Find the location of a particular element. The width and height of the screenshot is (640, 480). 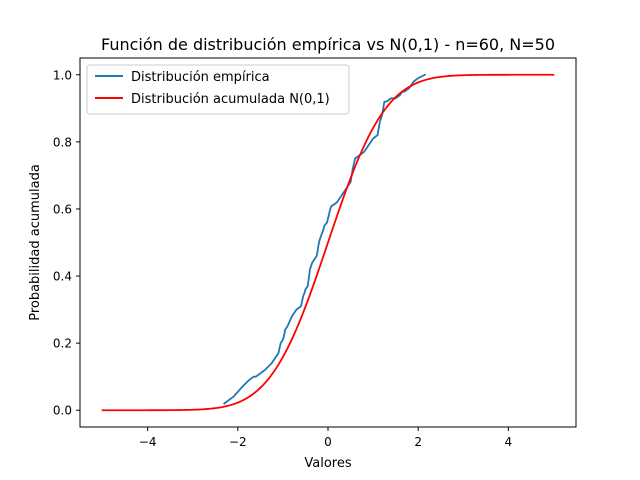

x-tick-label: 0 is located at coordinates (328, 442).